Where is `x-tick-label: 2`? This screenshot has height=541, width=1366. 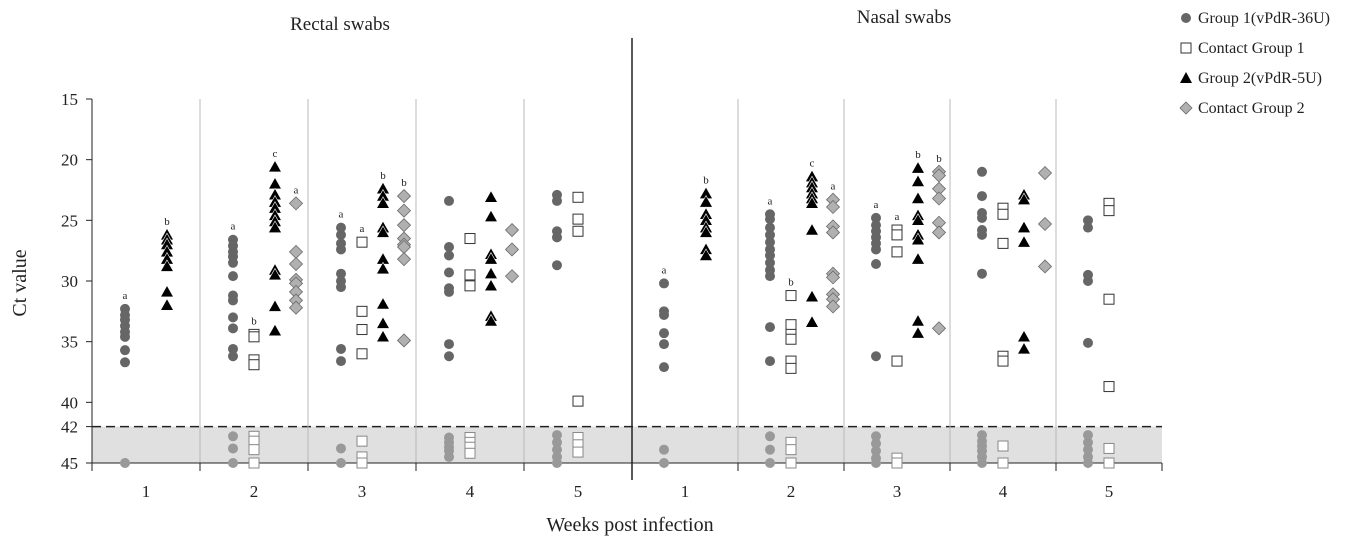
x-tick-label: 2 is located at coordinates (791, 491).